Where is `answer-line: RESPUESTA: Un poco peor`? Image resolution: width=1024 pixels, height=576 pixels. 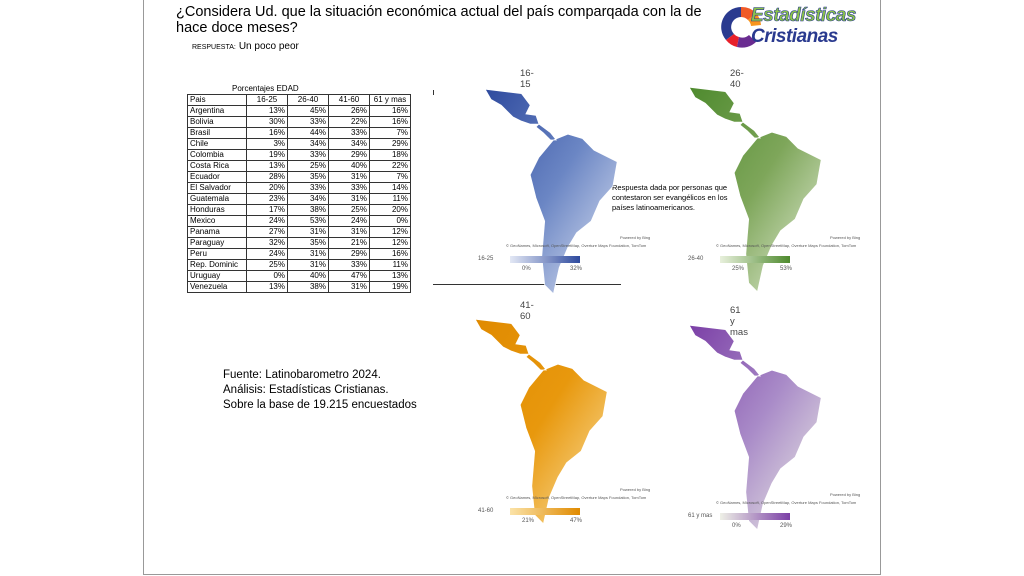 answer-line: RESPUESTA: Un poco peor is located at coordinates (245, 47).